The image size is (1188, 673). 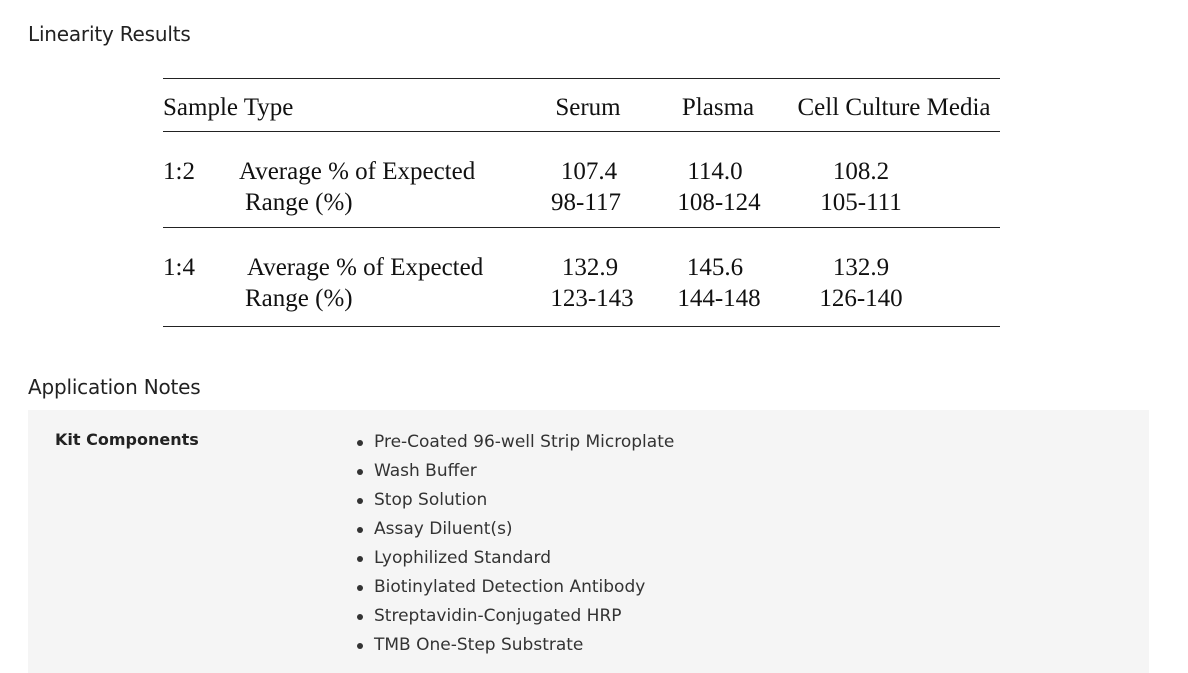 I want to click on ccm-average: 132.9, so click(x=861, y=267).